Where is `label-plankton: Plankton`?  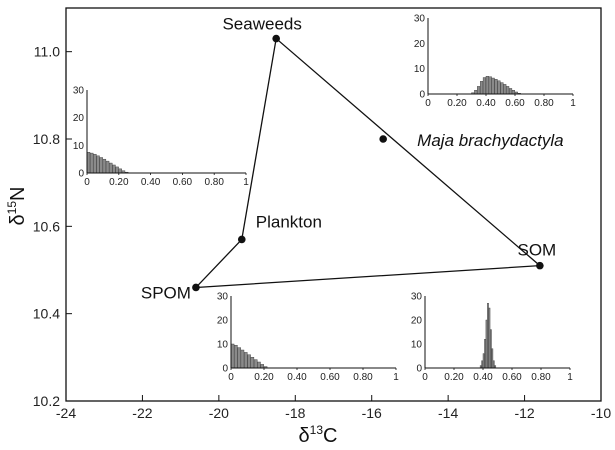 label-plankton: Plankton is located at coordinates (289, 221).